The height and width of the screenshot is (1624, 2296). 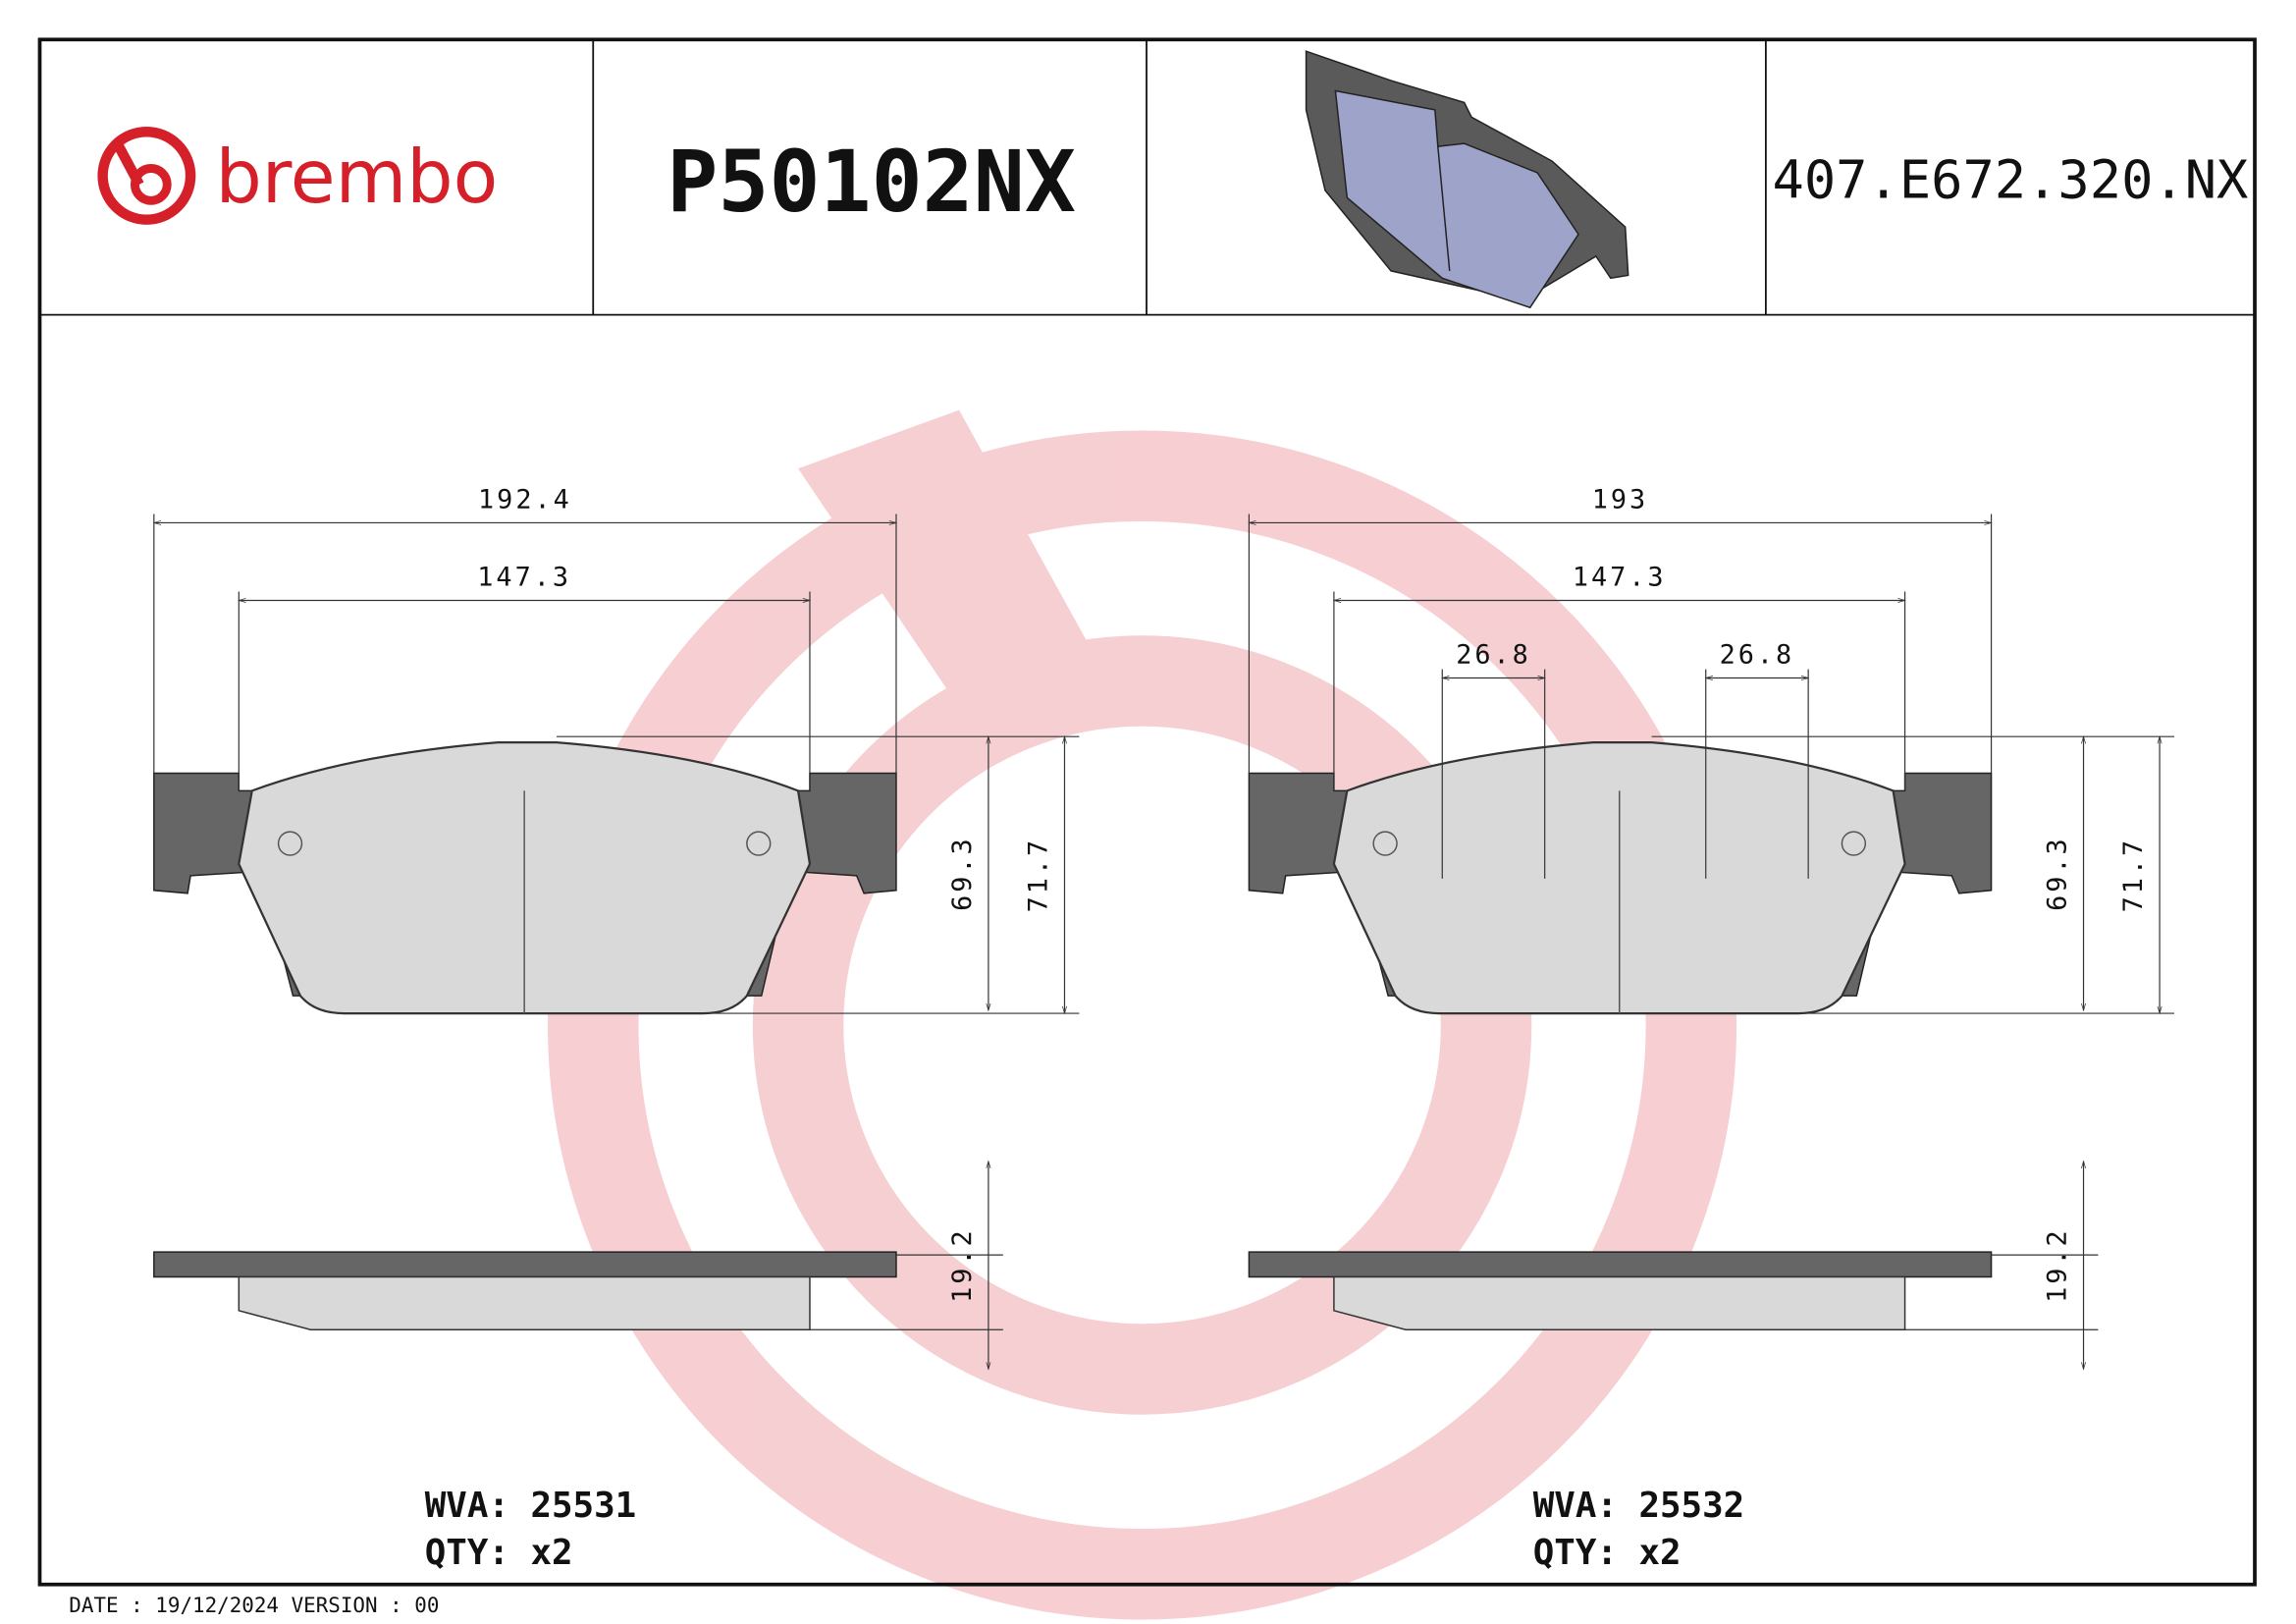 I want to click on wva-number: 25531, so click(x=583, y=1506).